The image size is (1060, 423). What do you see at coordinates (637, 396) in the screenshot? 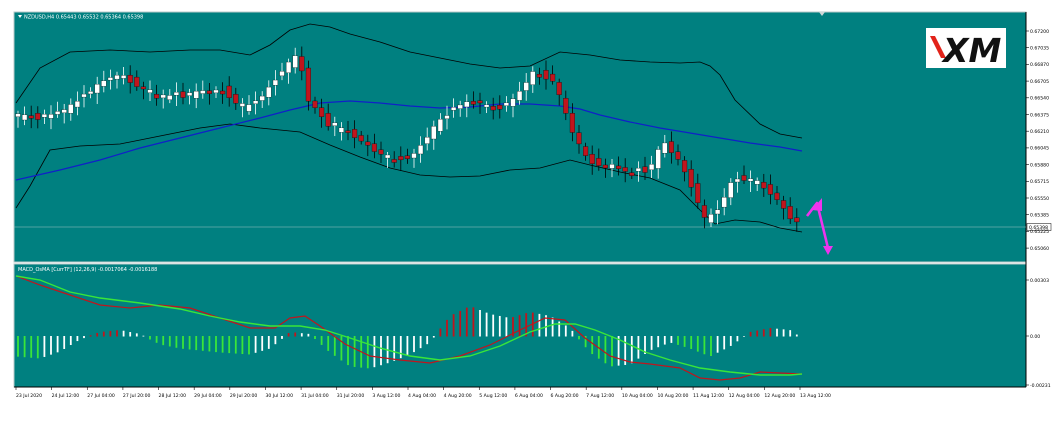
I see `time-label: 10 Aug 04:00` at bounding box center [637, 396].